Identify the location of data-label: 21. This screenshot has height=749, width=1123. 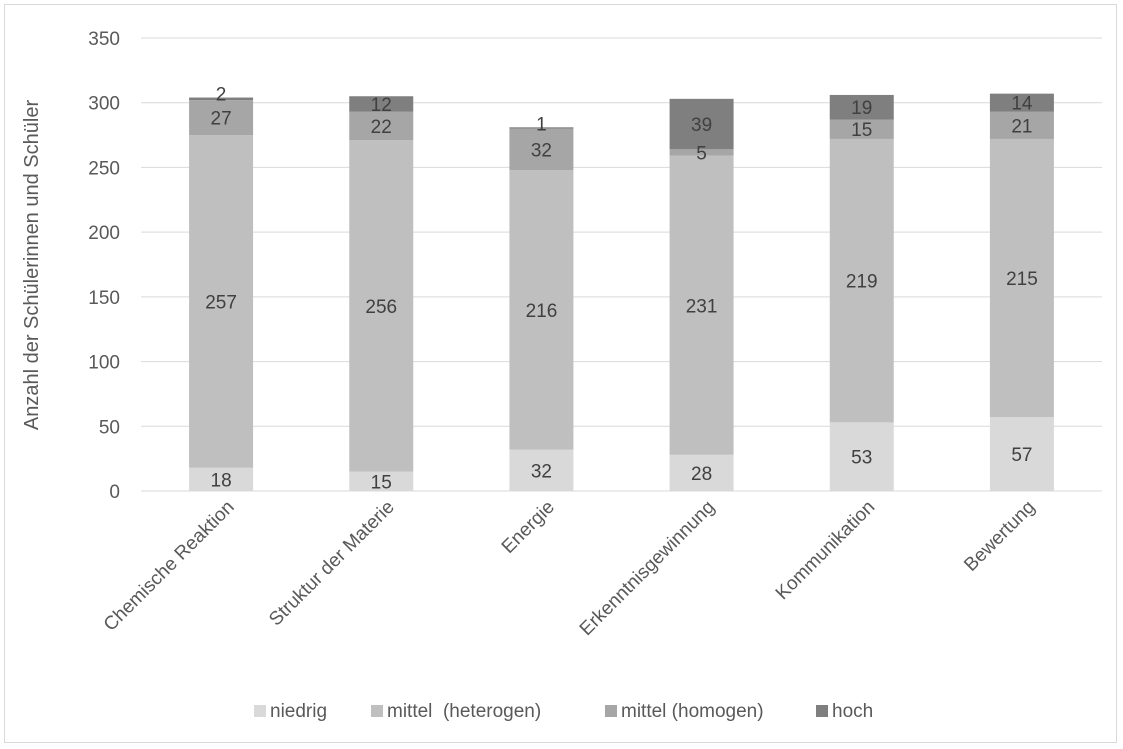
(1021, 126).